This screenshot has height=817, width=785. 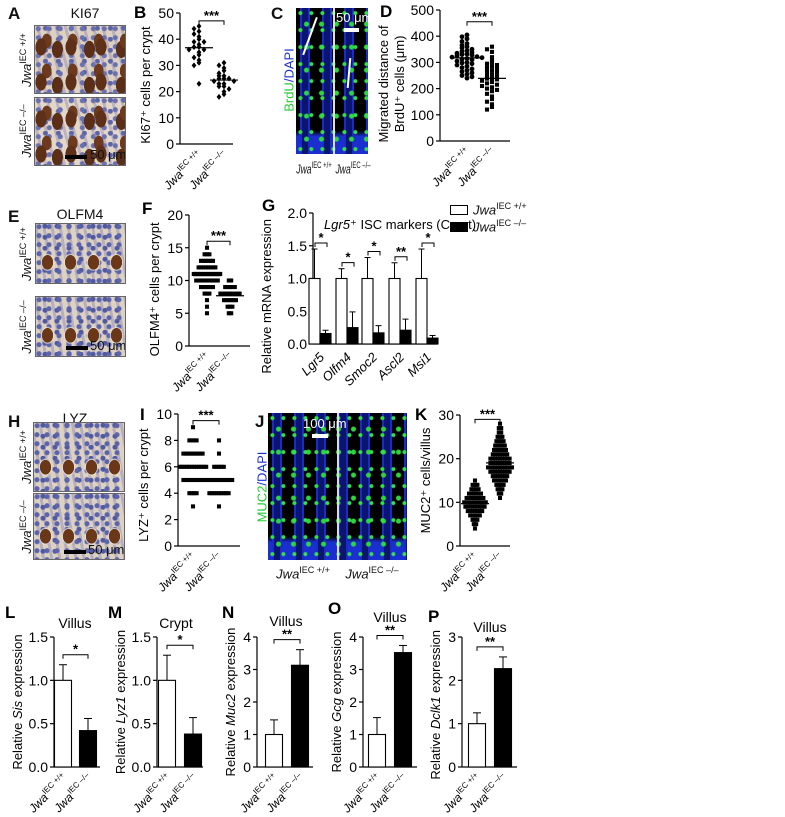 I want to click on y-axis-label: OLFM4⁺ cells per crypt, so click(x=154, y=289).